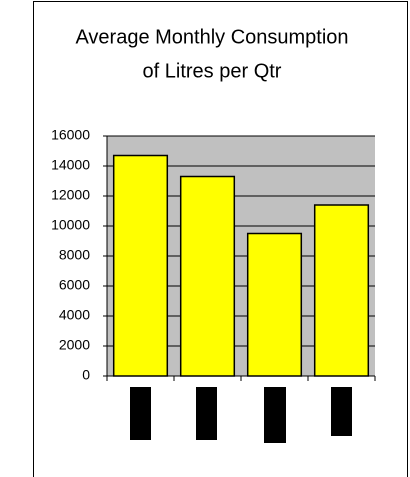 Image resolution: width=410 pixels, height=477 pixels. I want to click on chart-title: Average Monthly Consumption, so click(211, 37).